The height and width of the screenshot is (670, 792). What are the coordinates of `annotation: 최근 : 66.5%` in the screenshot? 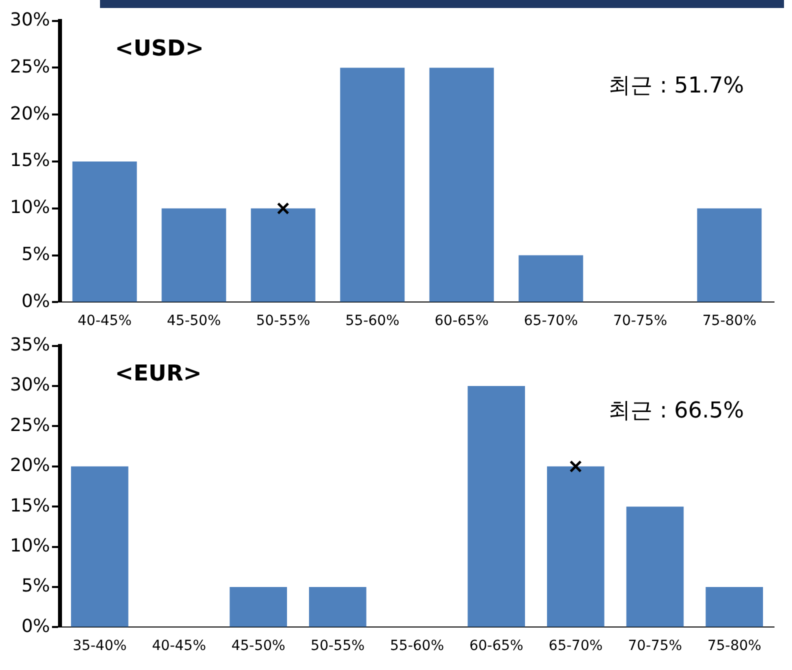 It's located at (676, 411).